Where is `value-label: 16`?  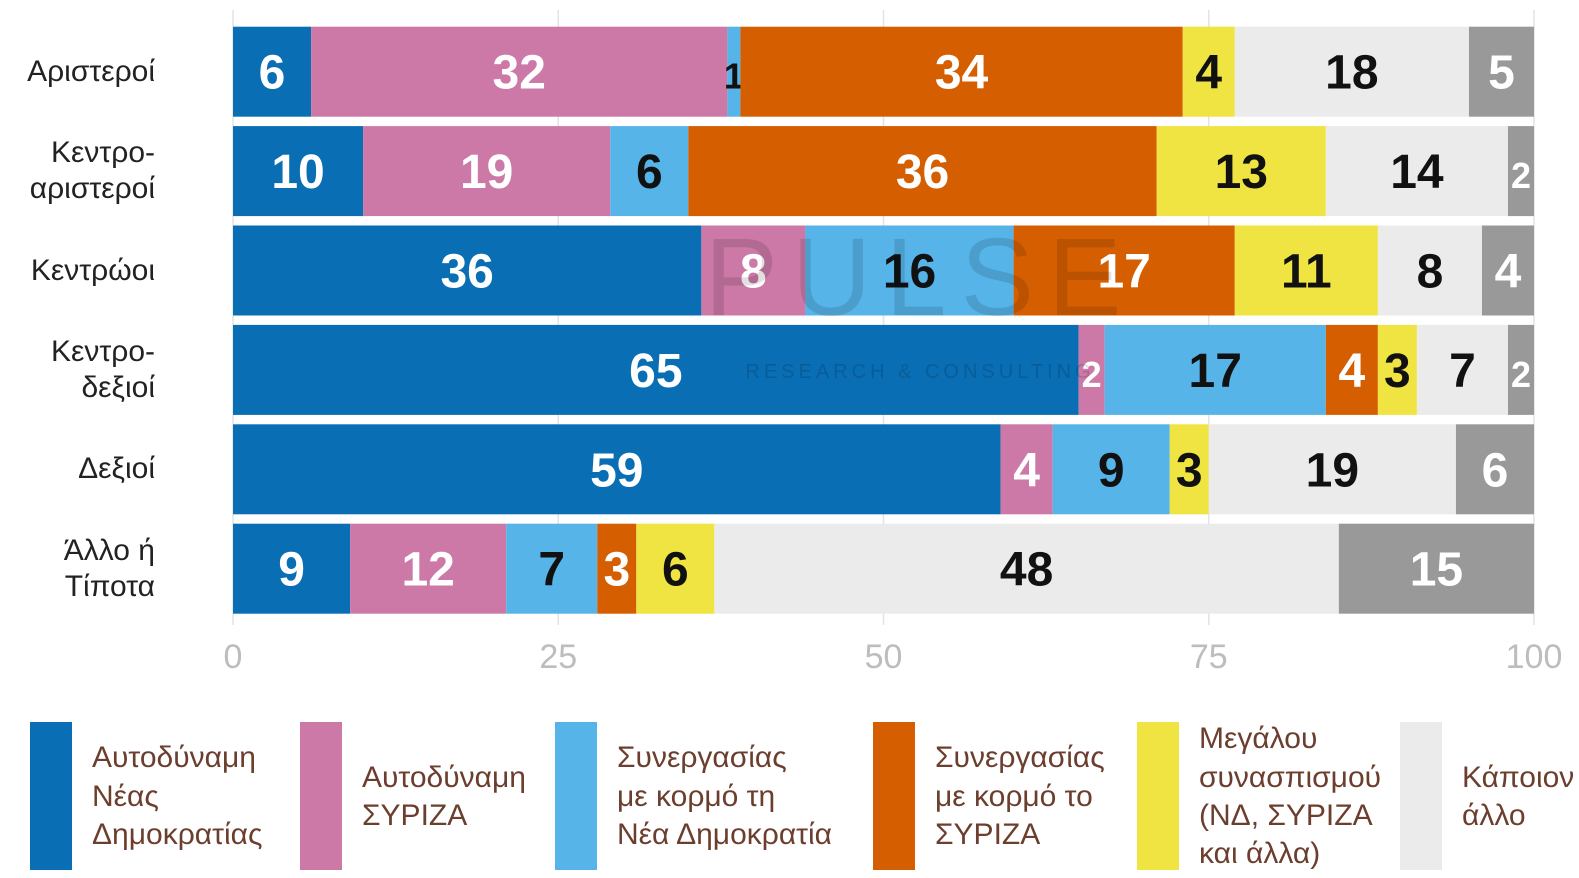
value-label: 16 is located at coordinates (909, 272).